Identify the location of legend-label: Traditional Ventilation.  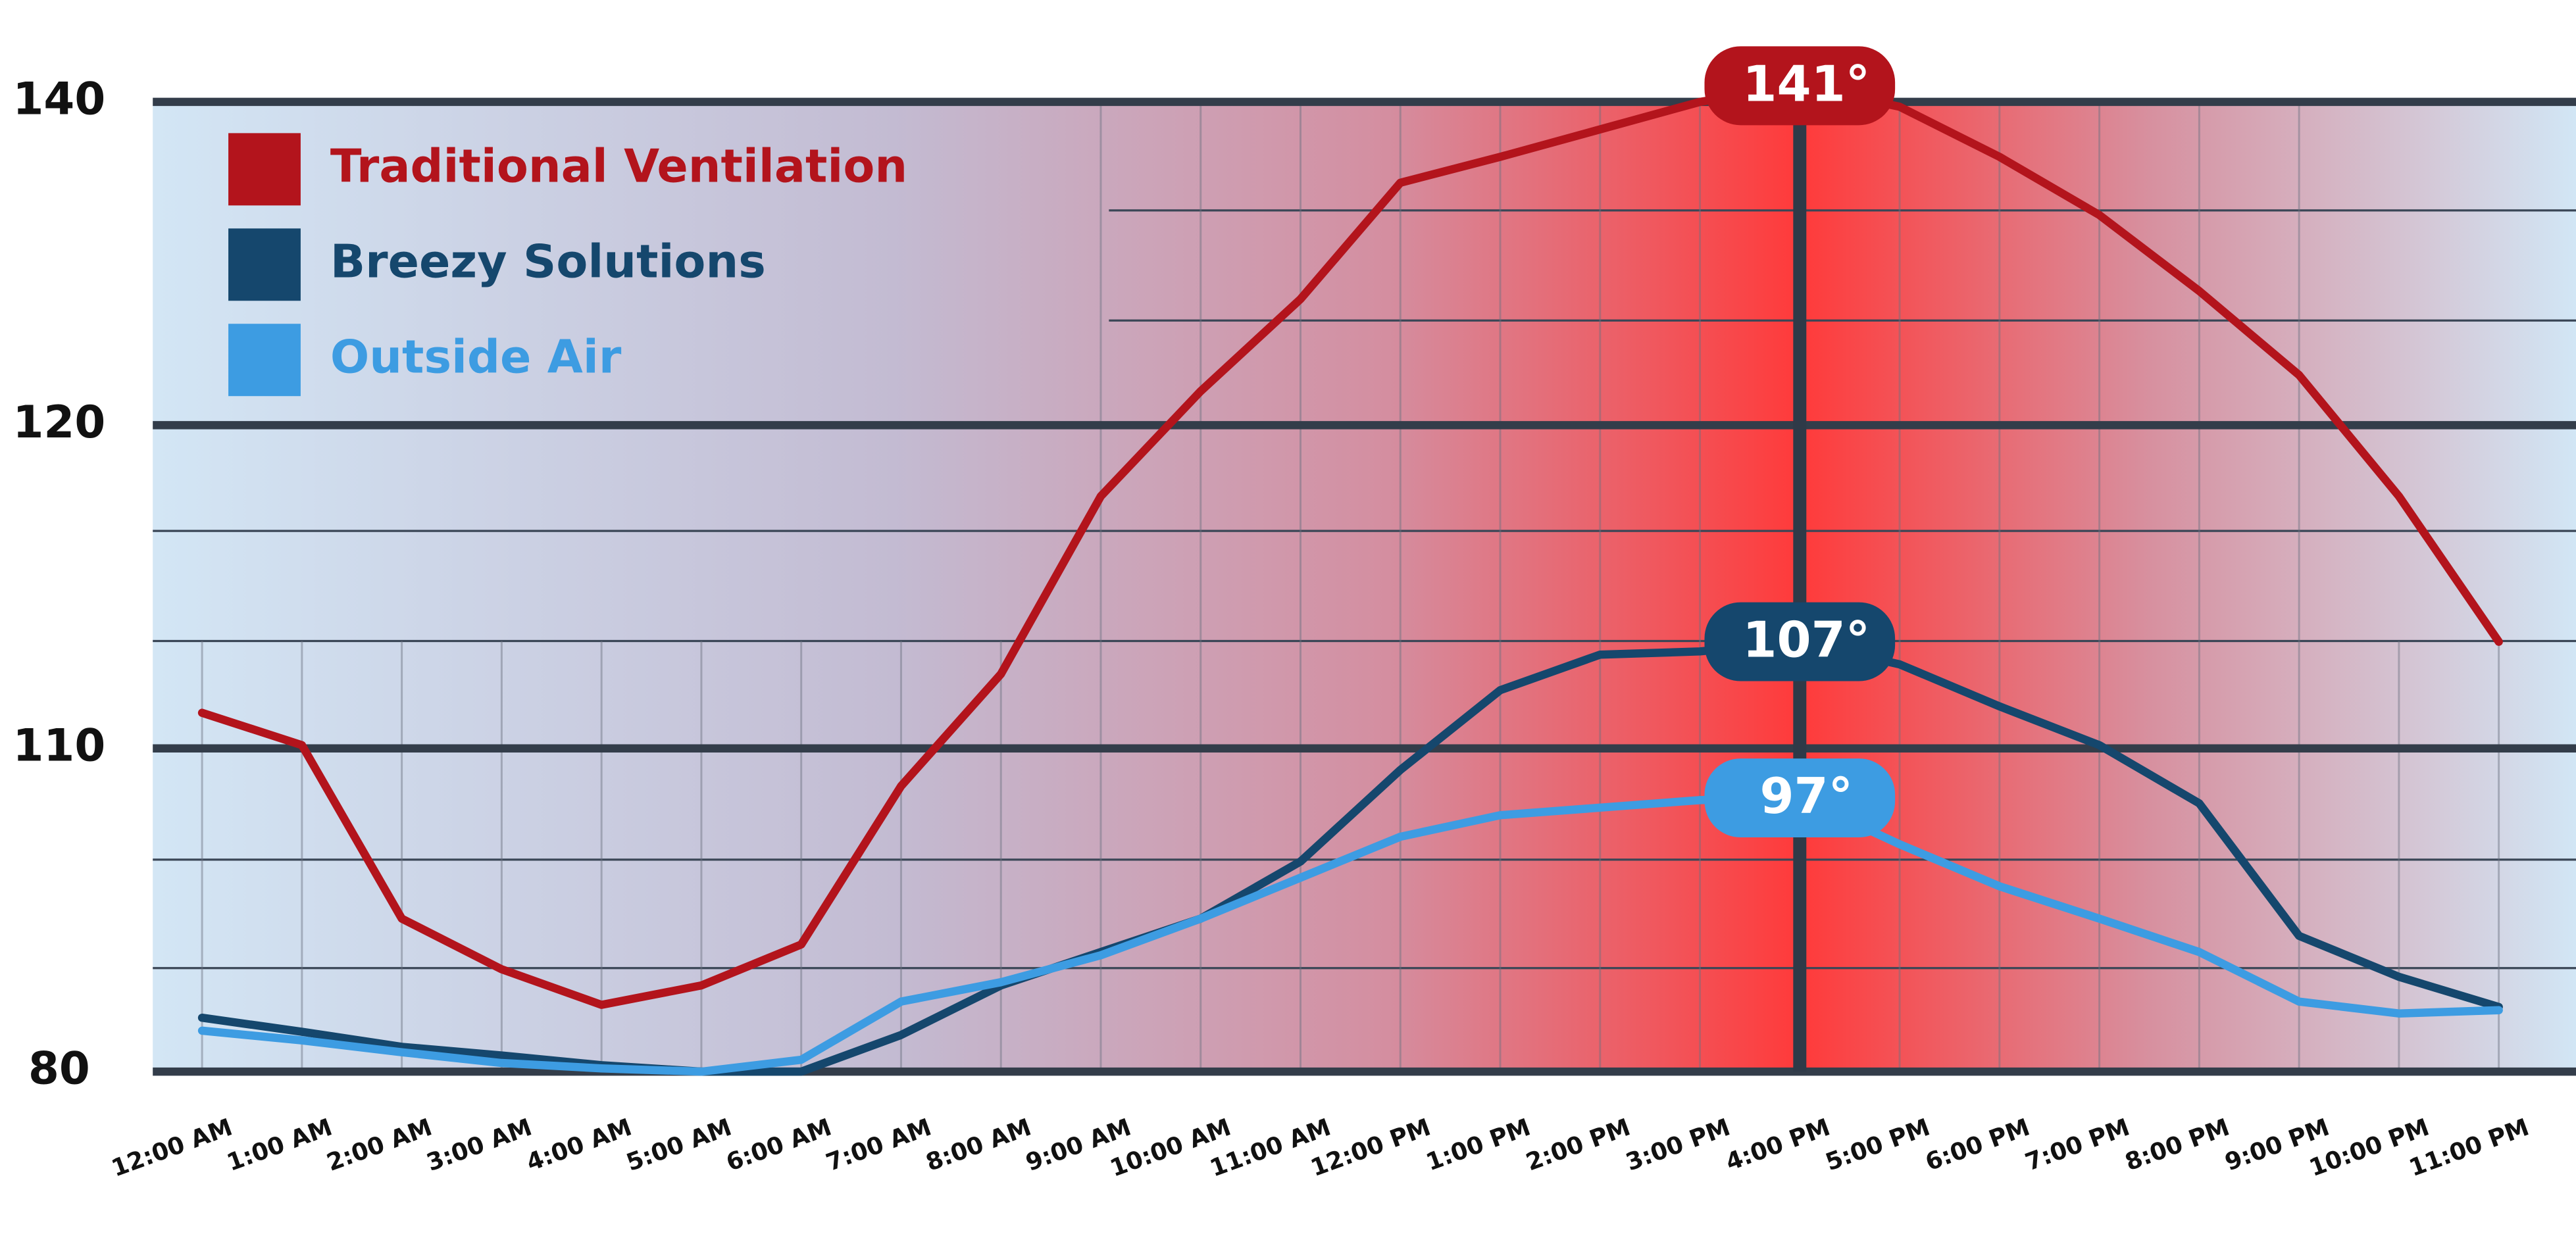
(618, 166).